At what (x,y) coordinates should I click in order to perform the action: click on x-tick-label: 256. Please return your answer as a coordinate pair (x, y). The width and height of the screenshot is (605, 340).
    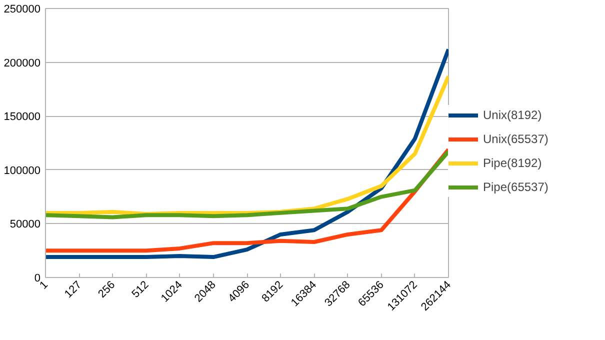
    Looking at the image, I should click on (107, 289).